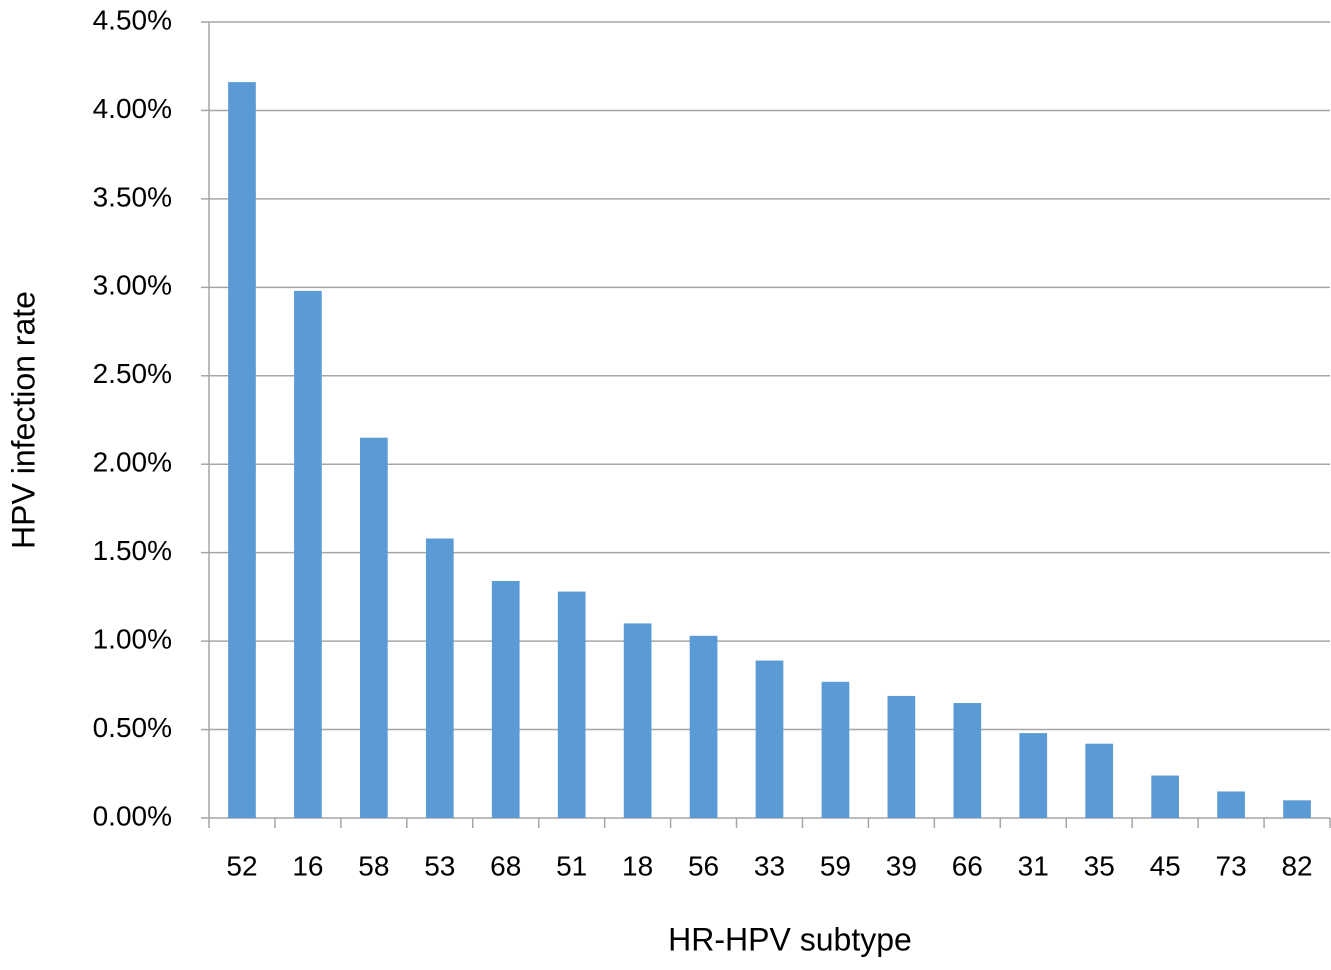 This screenshot has height=970, width=1331. Describe the element at coordinates (1099, 865) in the screenshot. I see `x-tick-label: 35` at that location.